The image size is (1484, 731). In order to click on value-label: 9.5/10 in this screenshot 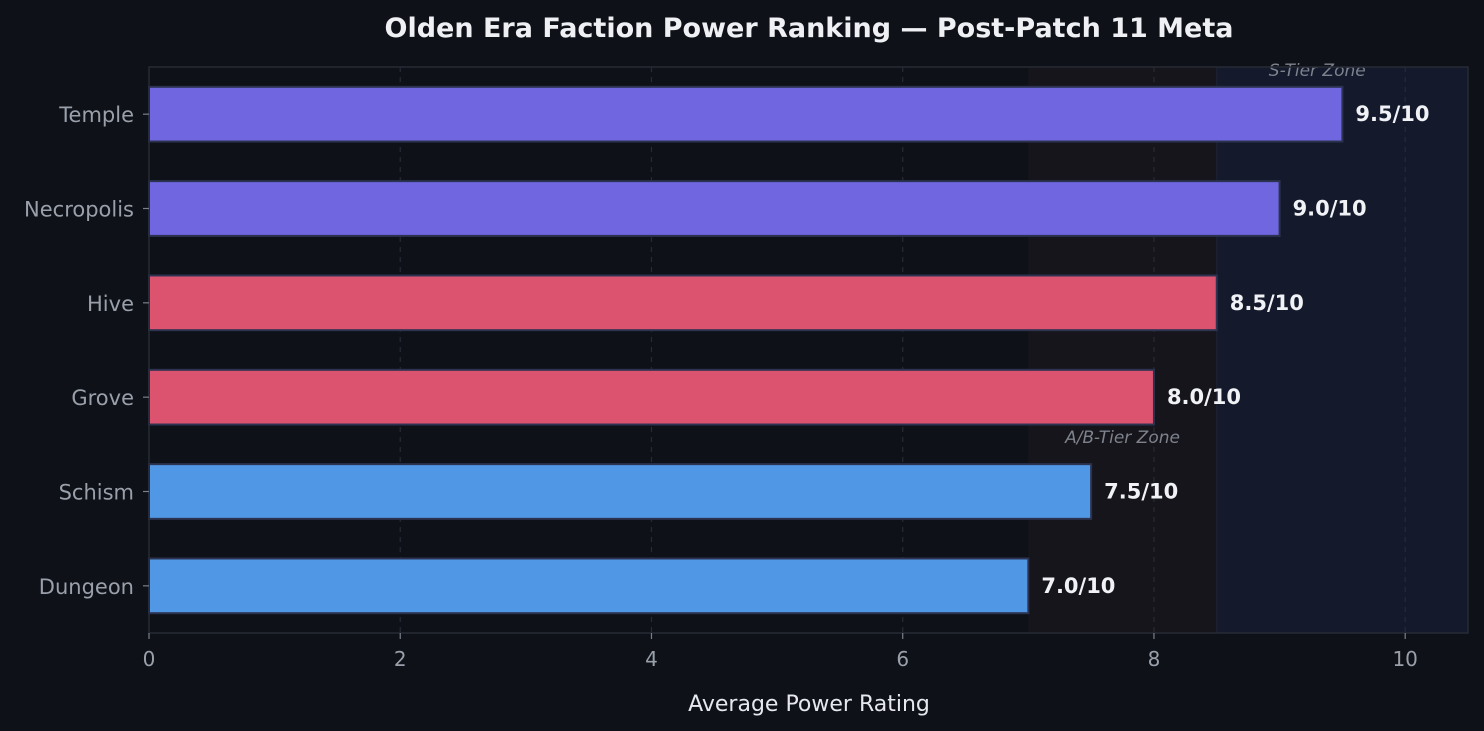, I will do `click(1392, 114)`.